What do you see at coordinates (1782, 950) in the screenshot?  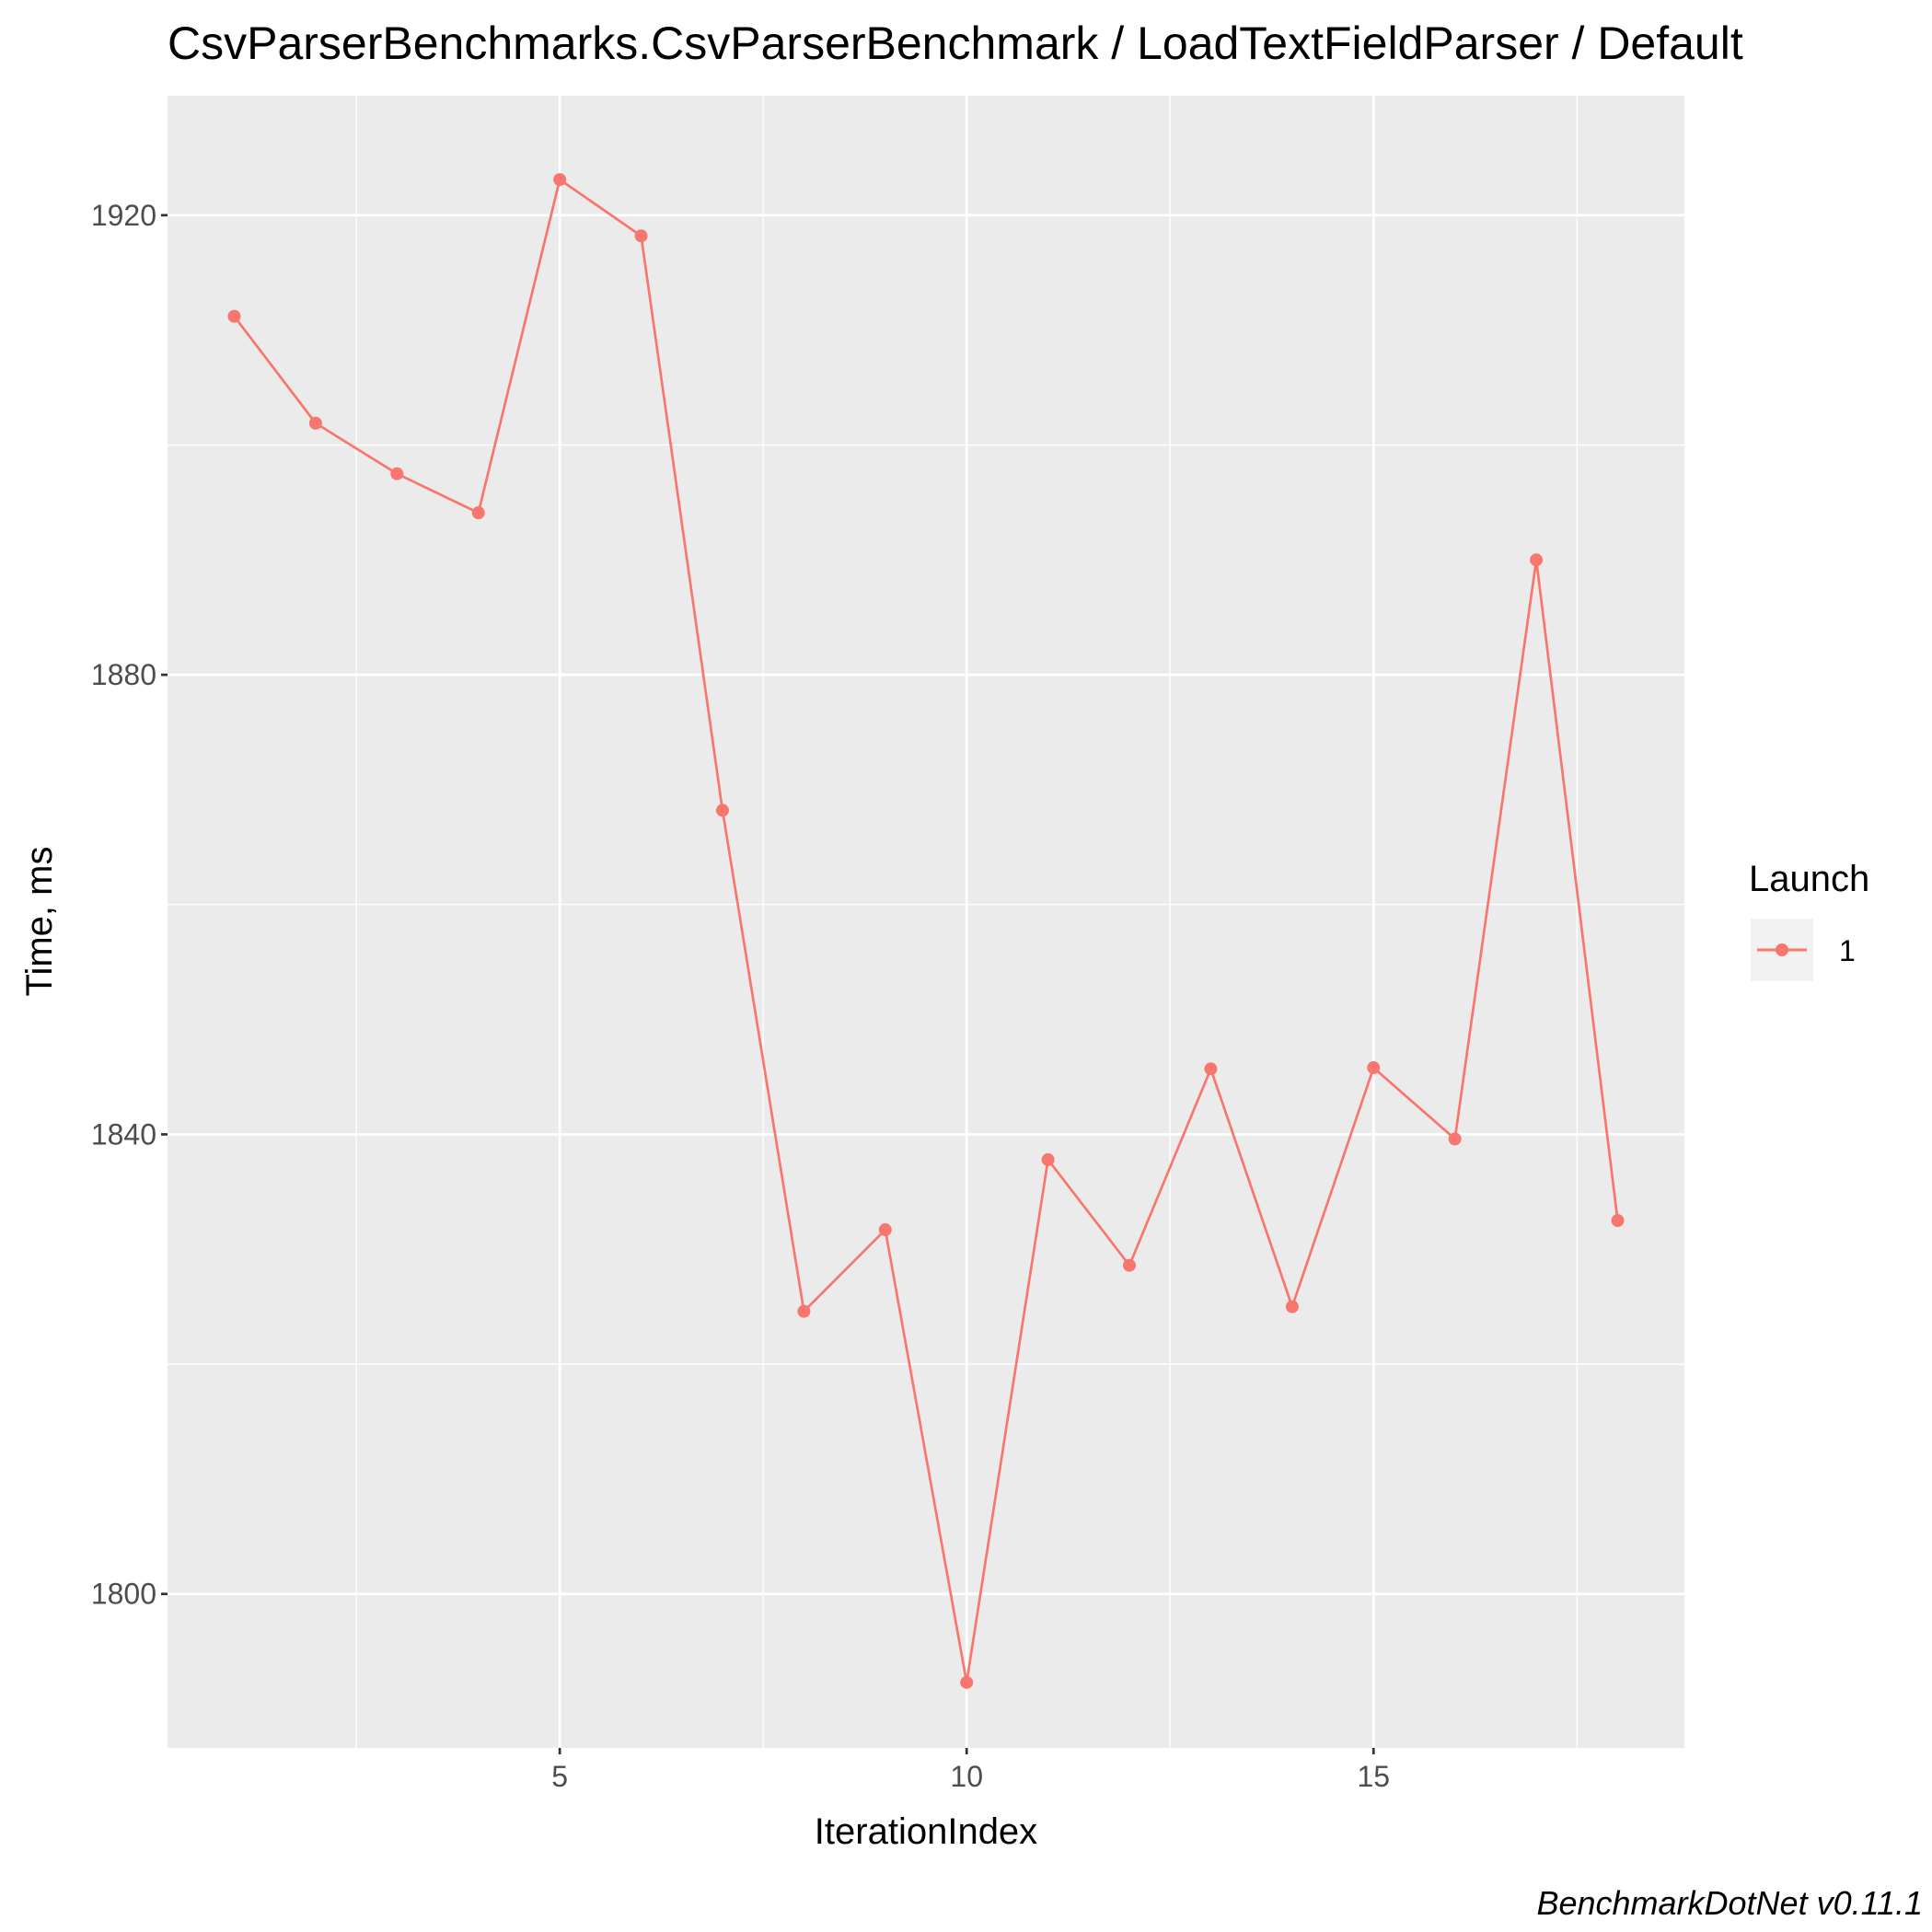 I see `legend-key-point` at bounding box center [1782, 950].